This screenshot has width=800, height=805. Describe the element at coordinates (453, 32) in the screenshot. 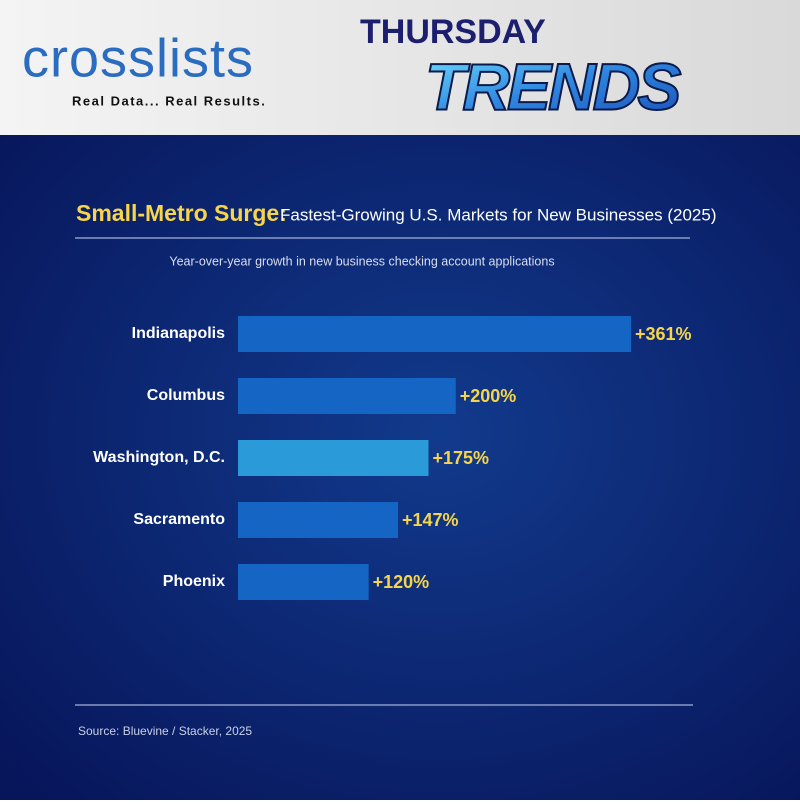

I see `day: THURSDAY` at that location.